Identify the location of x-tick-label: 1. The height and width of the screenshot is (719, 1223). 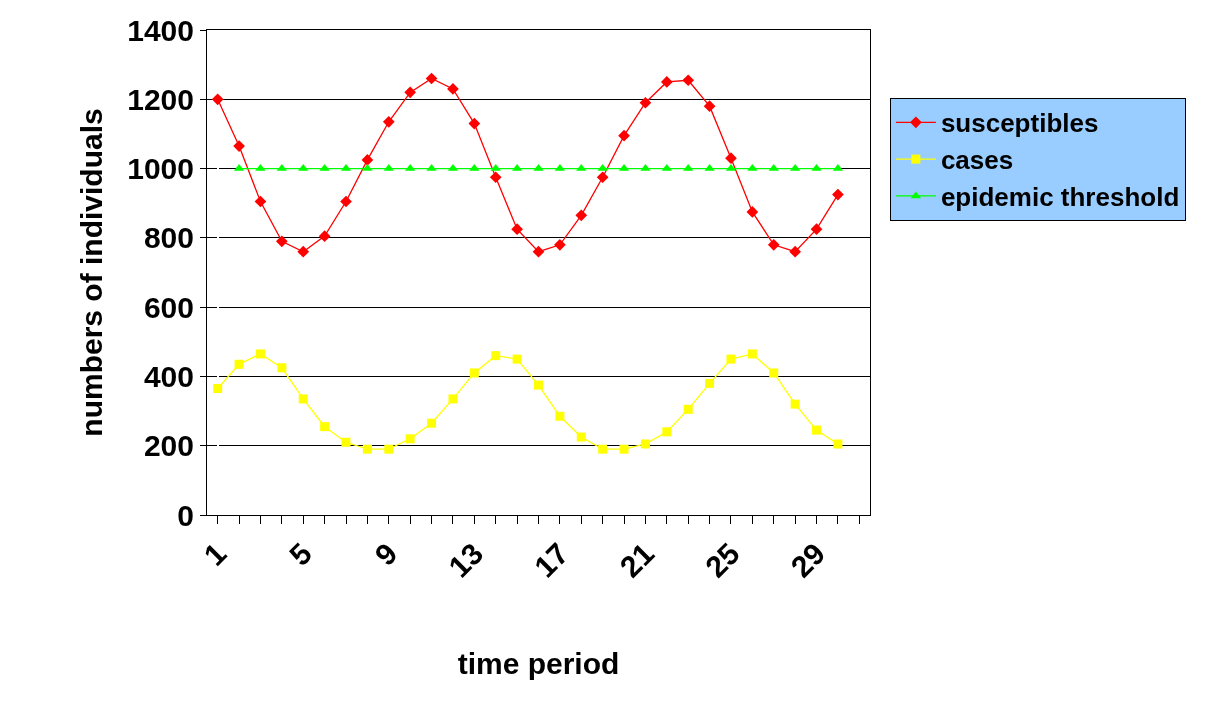
(215, 554).